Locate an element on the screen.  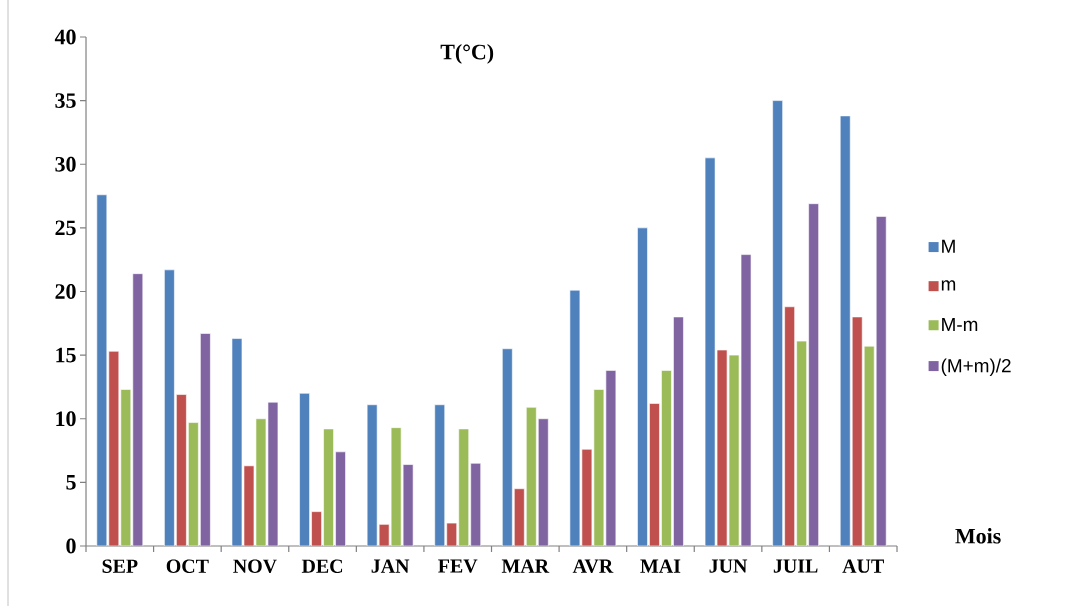
x-tick-label: NOV is located at coordinates (255, 566).